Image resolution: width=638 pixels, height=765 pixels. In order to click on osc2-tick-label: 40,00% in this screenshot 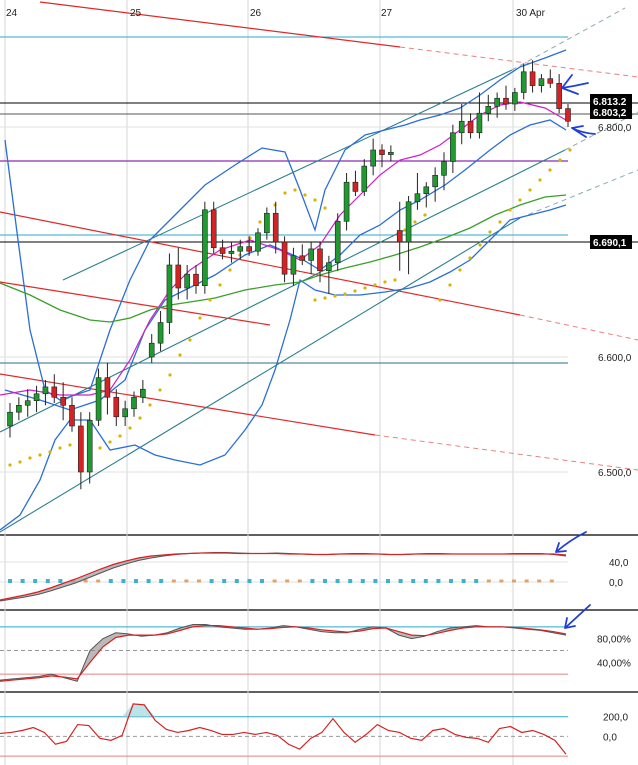, I will do `click(614, 663)`.